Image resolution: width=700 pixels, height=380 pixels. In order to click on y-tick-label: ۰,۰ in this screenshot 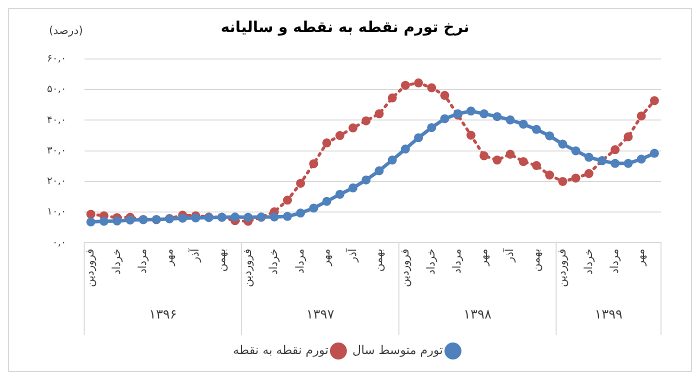, I will do `click(59, 242)`.